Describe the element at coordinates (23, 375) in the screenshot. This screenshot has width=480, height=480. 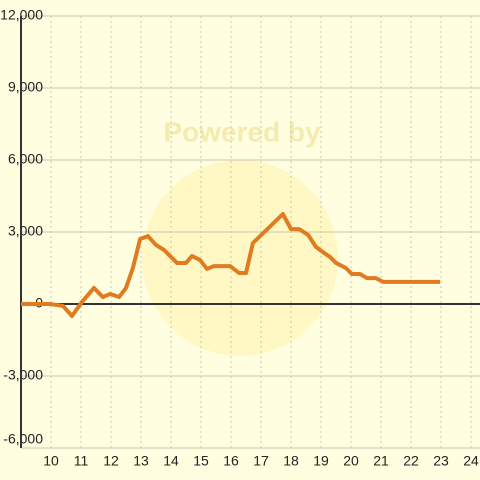
I see `y-tick-label: -3,000` at that location.